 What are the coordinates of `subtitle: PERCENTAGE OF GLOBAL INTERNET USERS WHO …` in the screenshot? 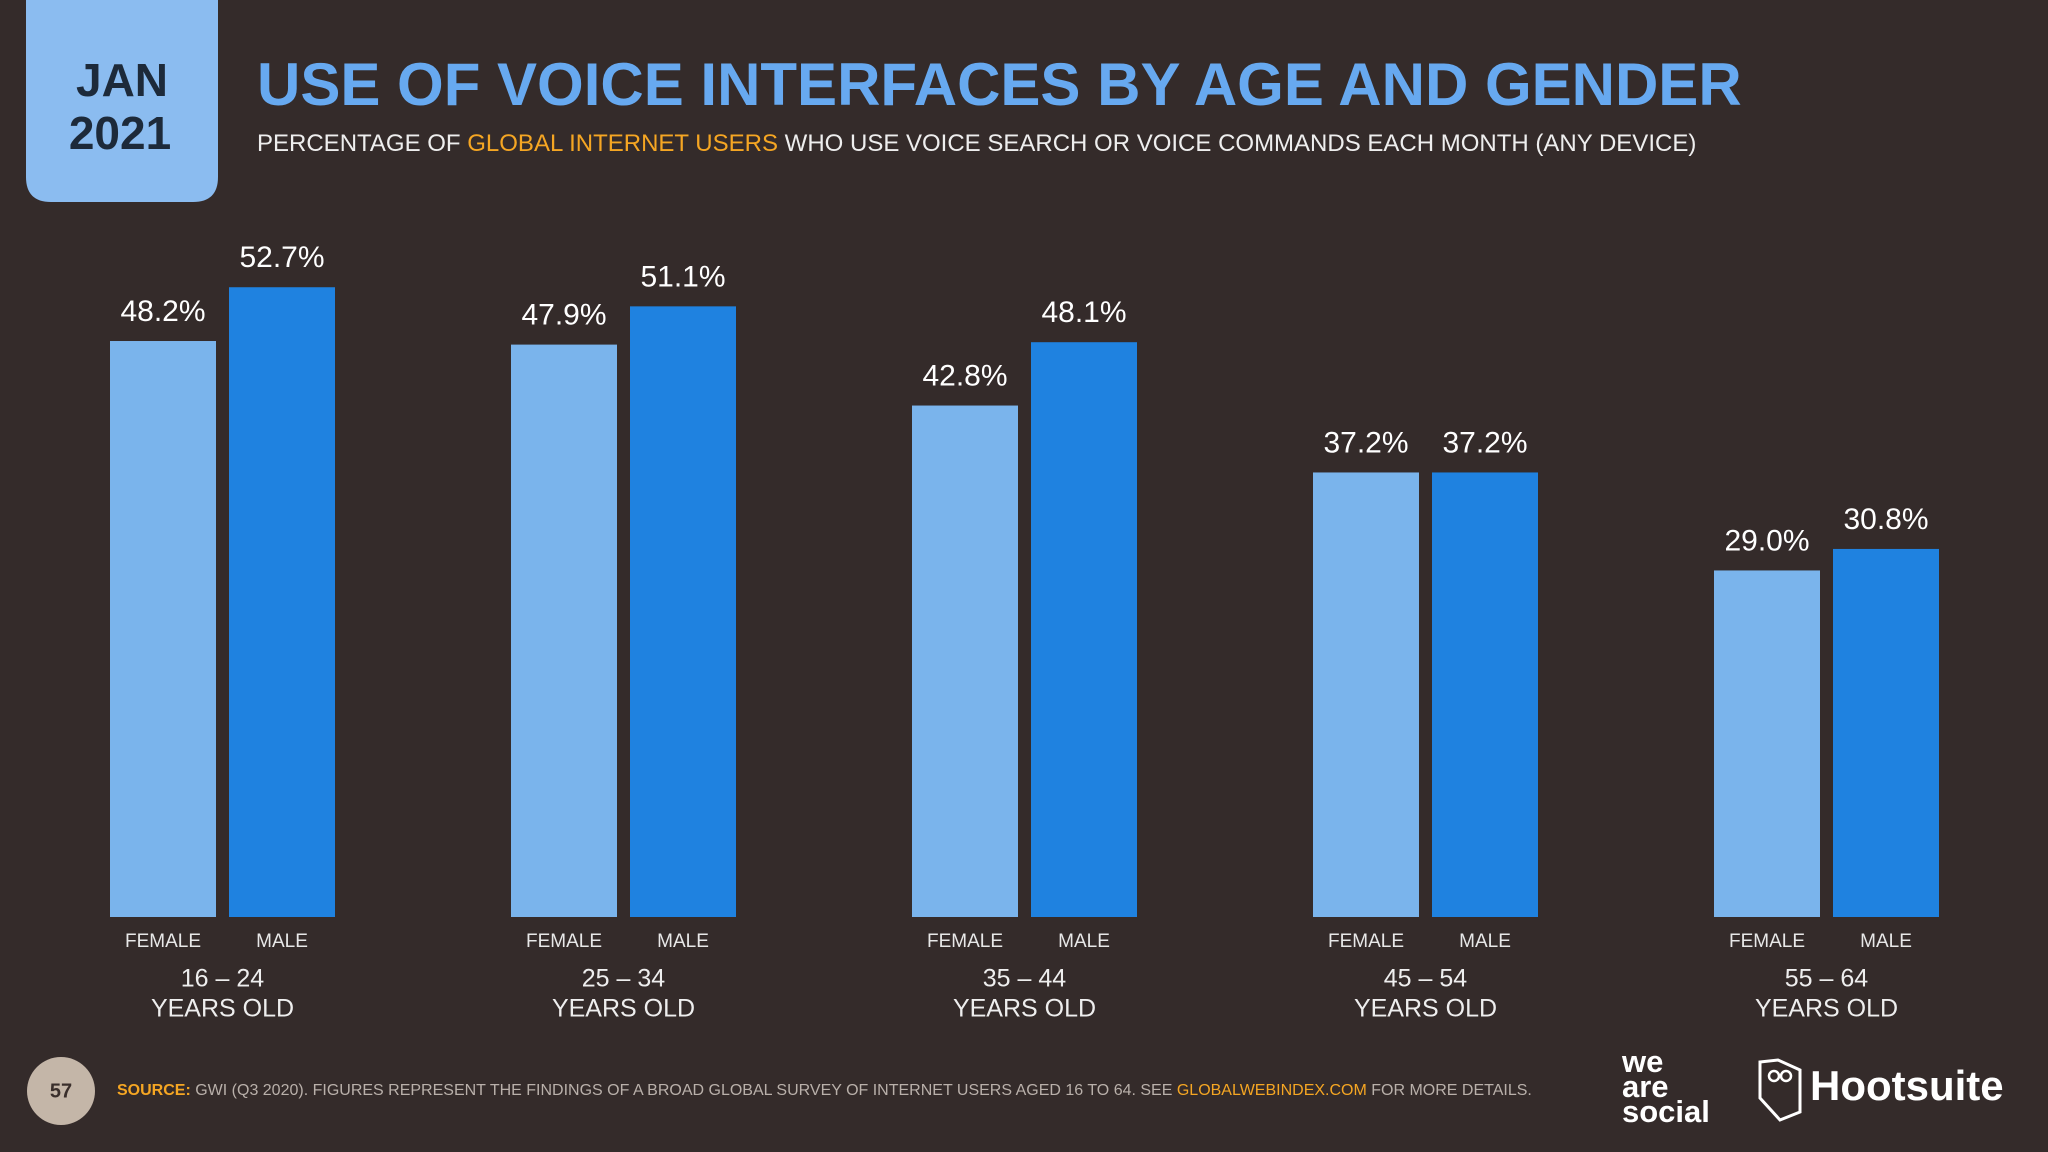 It's located at (976, 143).